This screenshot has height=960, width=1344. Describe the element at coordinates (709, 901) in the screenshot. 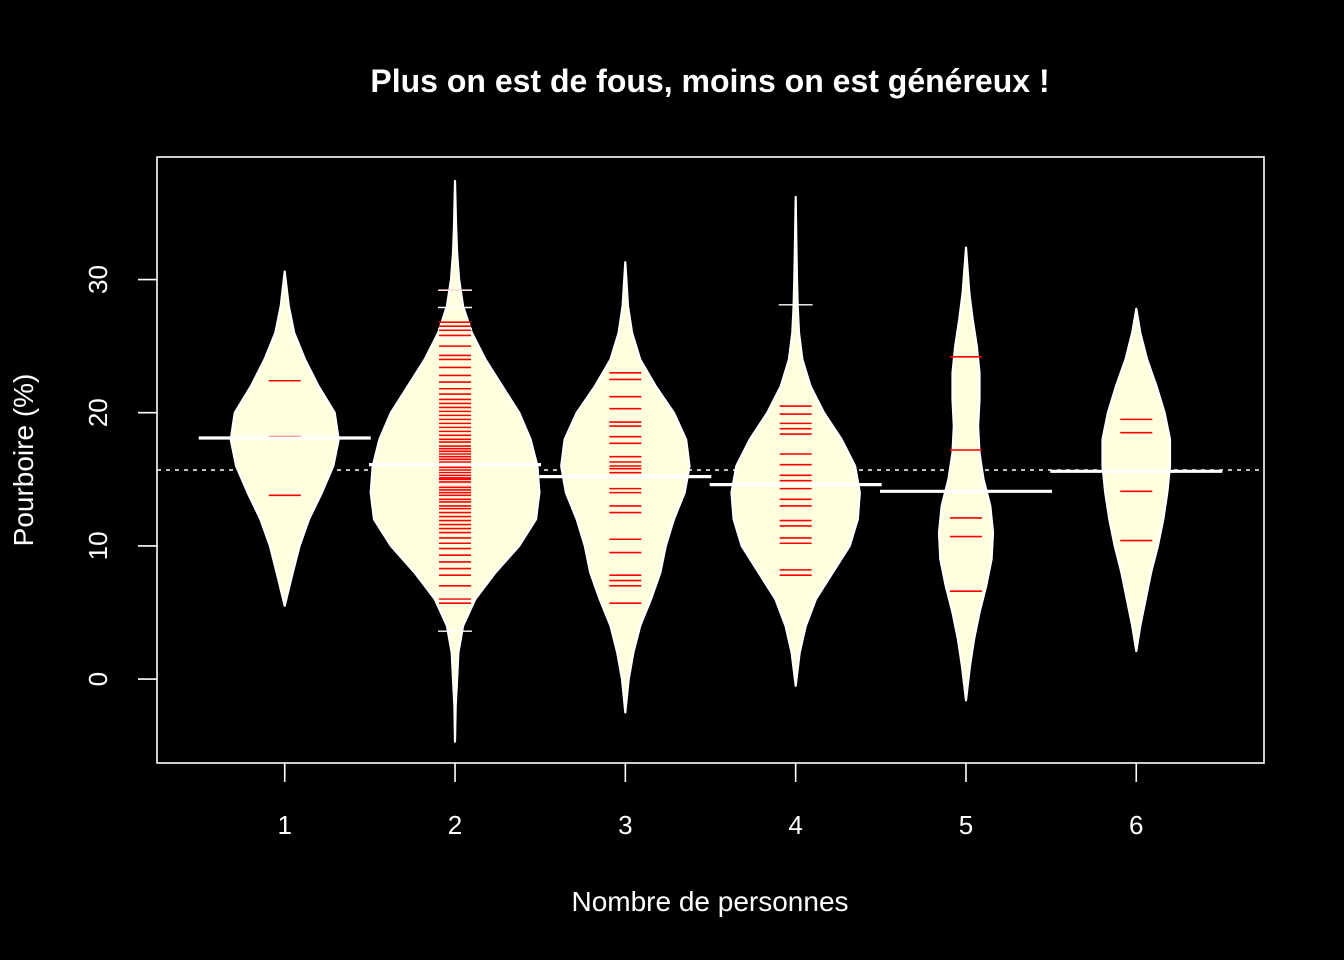

I see `x-axis-label: Nombre de personnes` at that location.